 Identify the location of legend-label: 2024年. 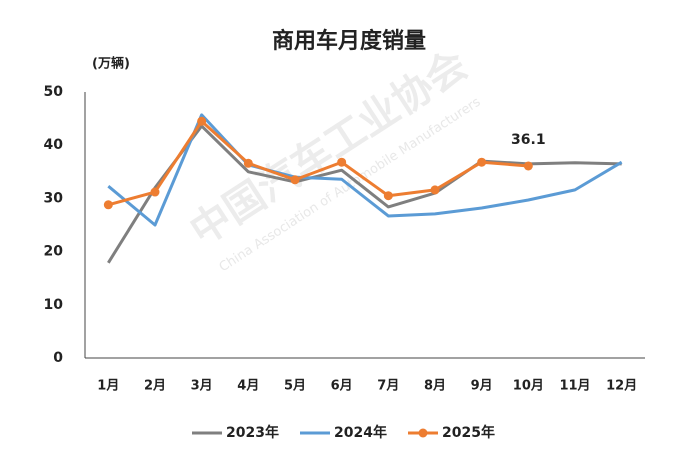
(360, 432).